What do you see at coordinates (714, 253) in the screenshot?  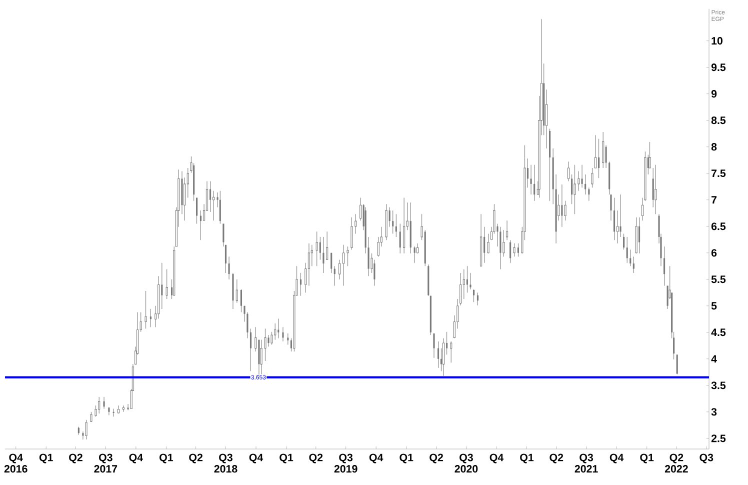 I see `y-tick-label: 6` at bounding box center [714, 253].